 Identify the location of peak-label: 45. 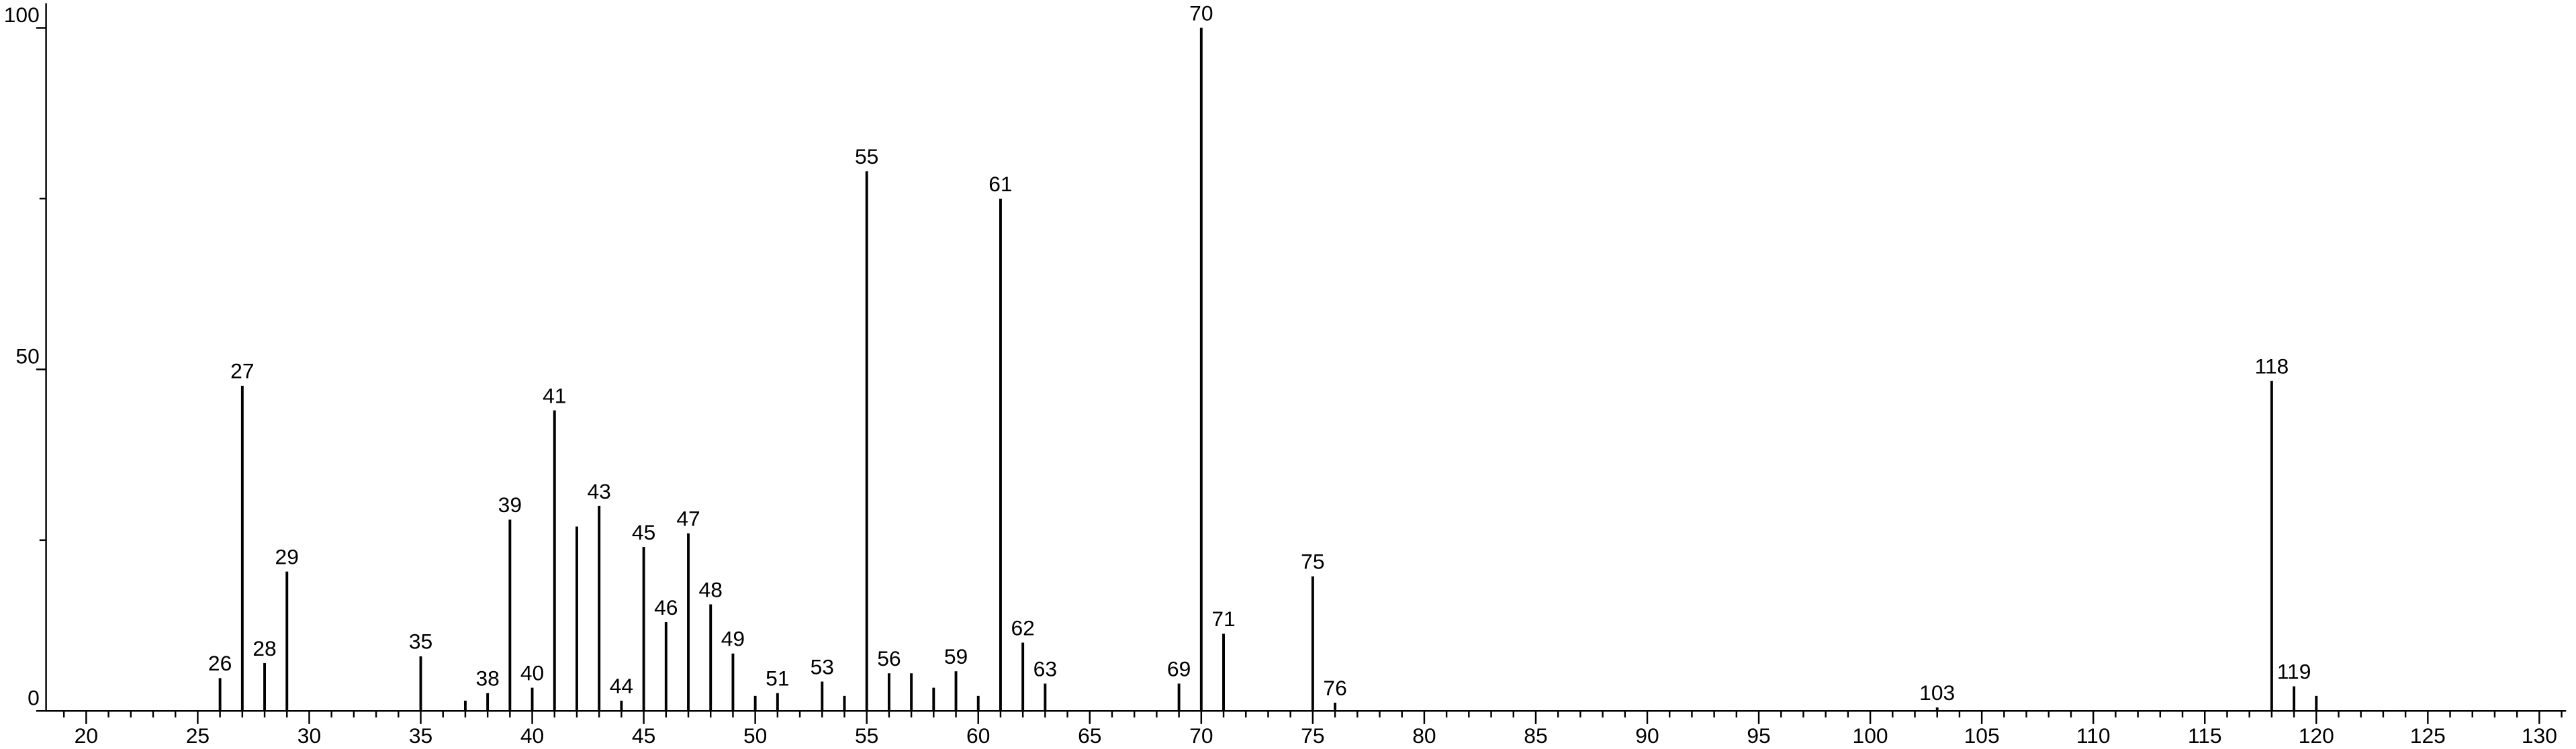
(643, 532).